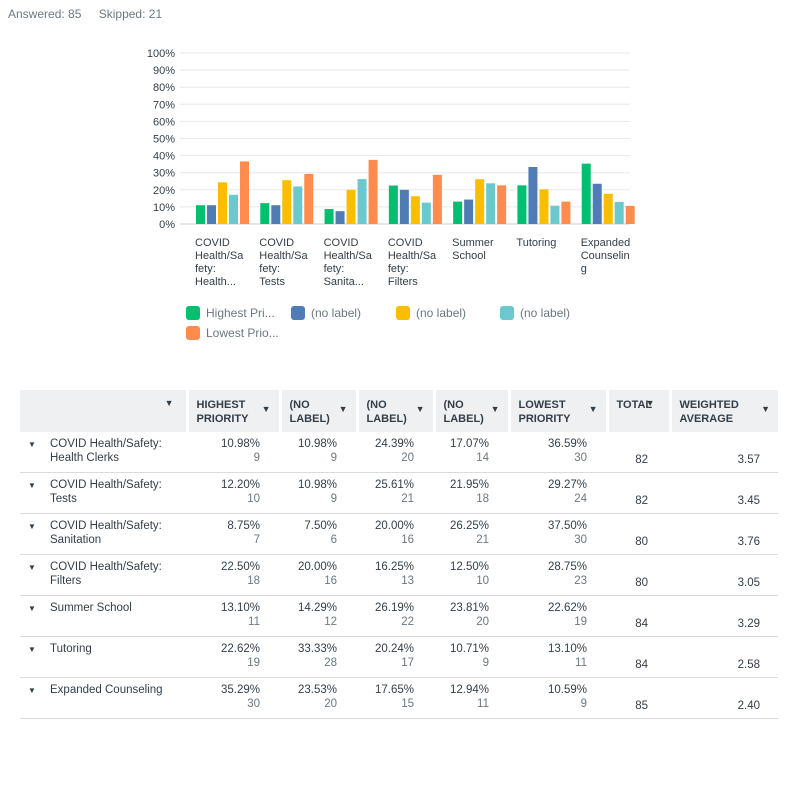 Image resolution: width=800 pixels, height=800 pixels. Describe the element at coordinates (233, 616) in the screenshot. I see `response-cell: 13.10% 11` at that location.